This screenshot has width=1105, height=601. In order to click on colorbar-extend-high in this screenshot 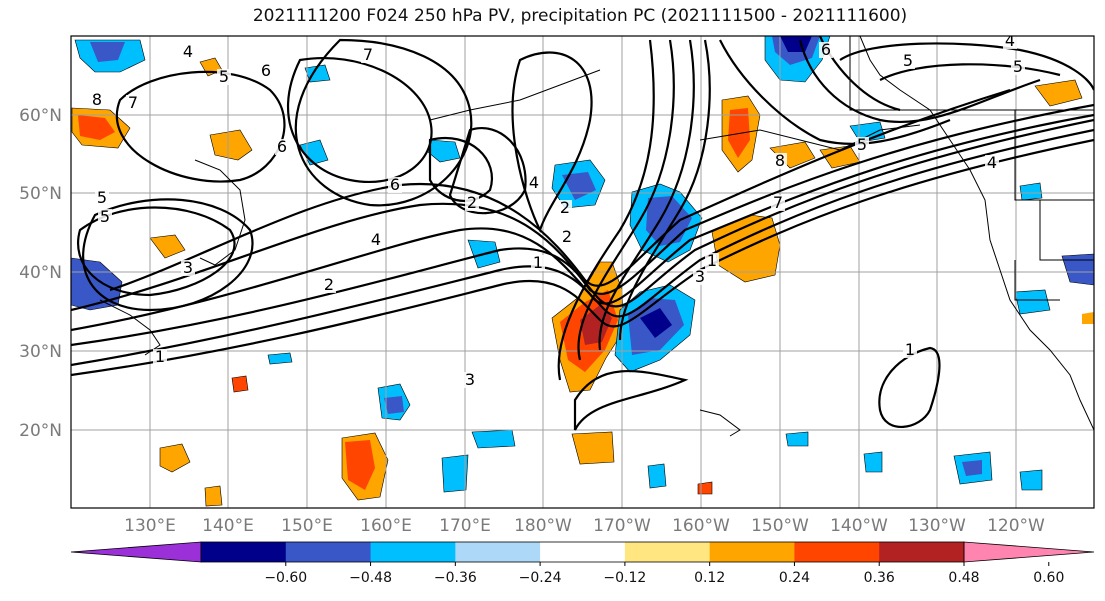, I will do `click(1029, 552)`.